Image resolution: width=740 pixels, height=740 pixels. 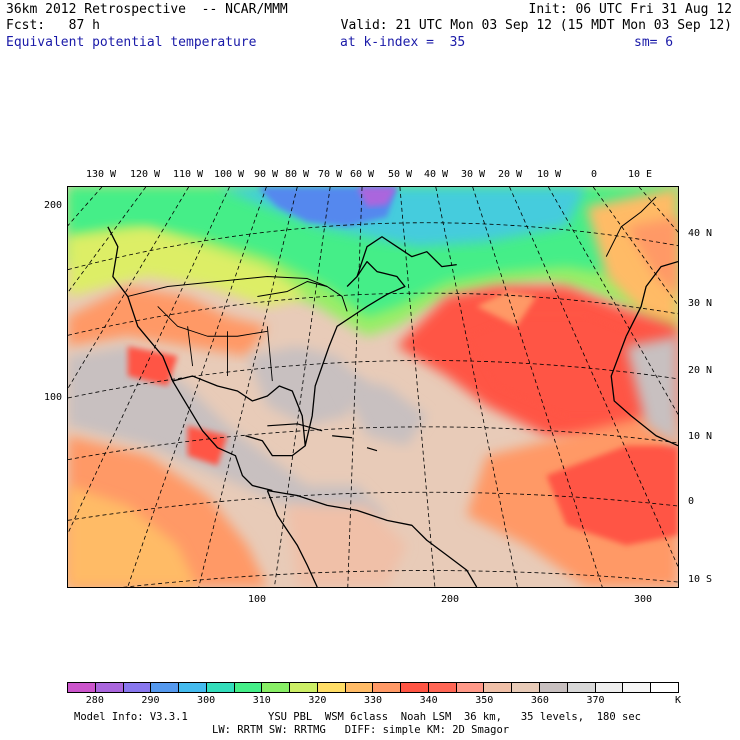 I want to click on color-scale-tick: 360, so click(x=539, y=700).